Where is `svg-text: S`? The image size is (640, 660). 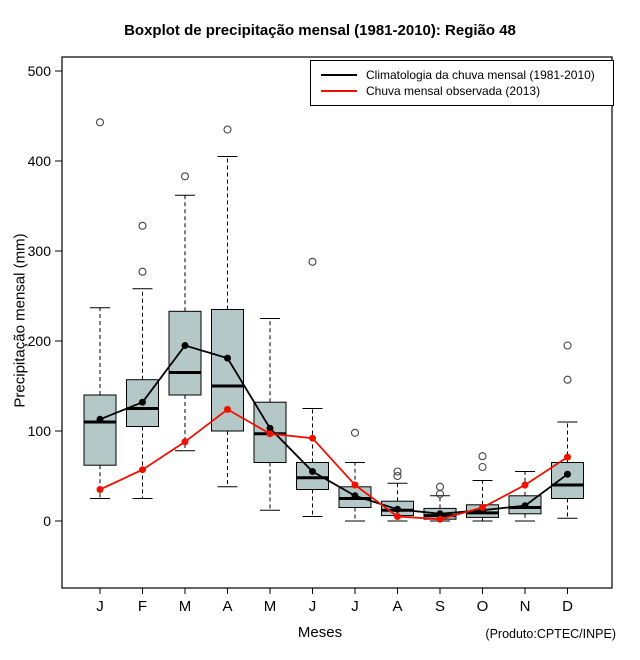
svg-text: S is located at coordinates (440, 606).